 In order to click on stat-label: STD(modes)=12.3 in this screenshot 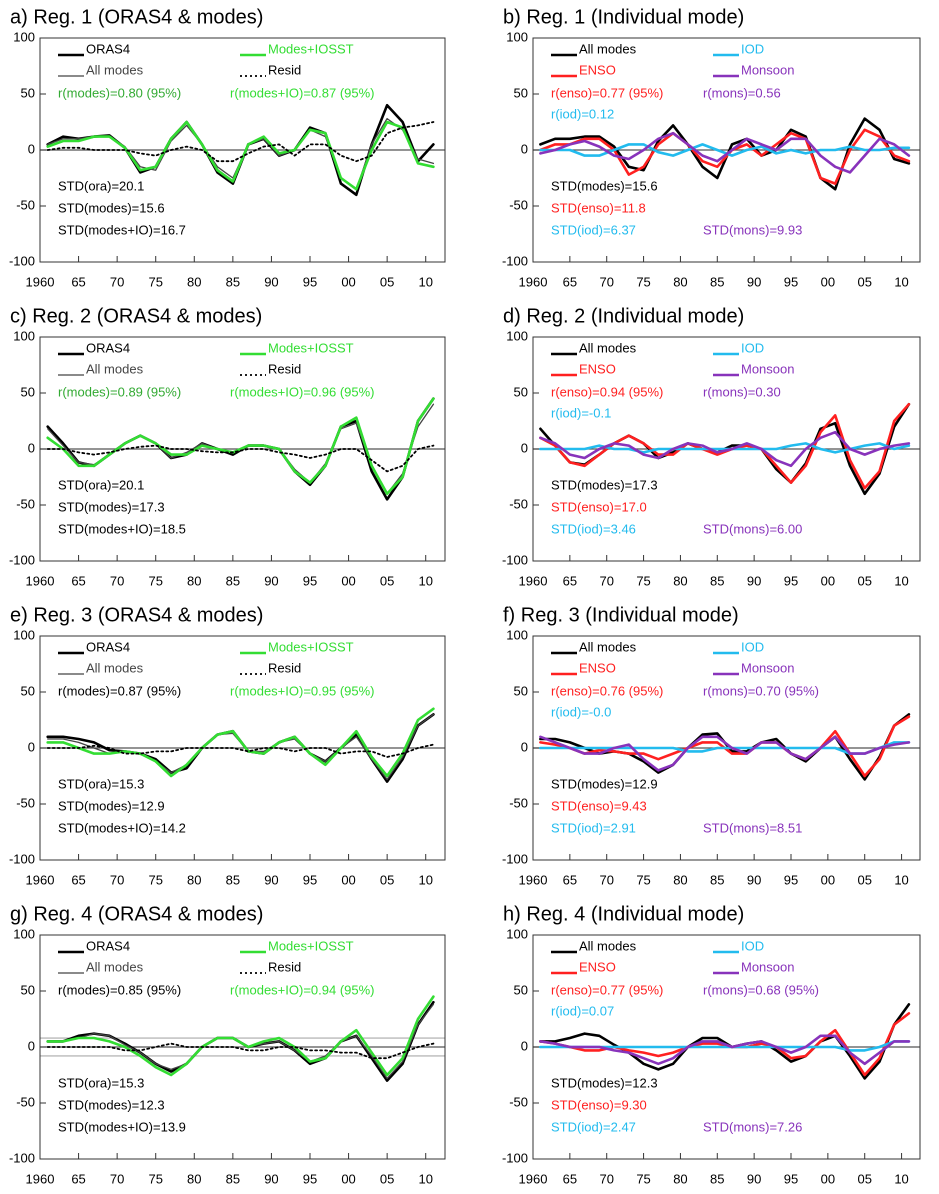, I will do `click(604, 1082)`.